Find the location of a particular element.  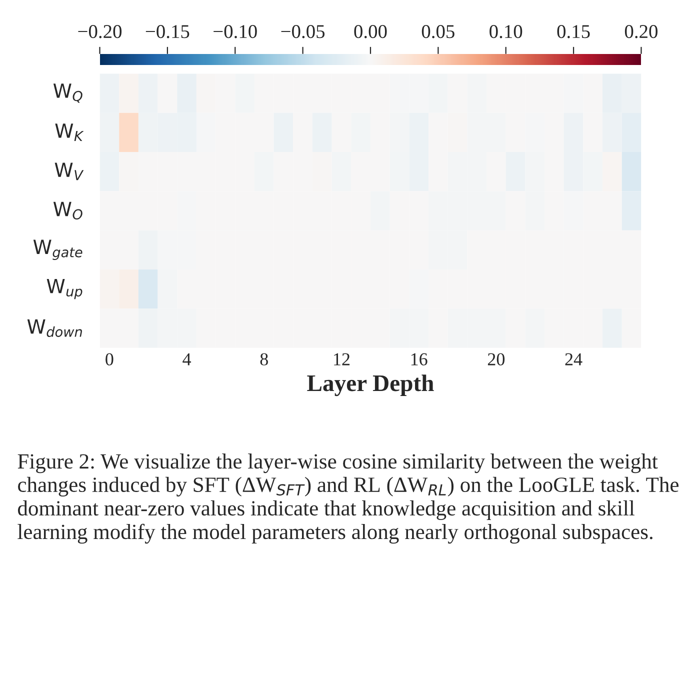

x-tick-label: 12 is located at coordinates (342, 359).